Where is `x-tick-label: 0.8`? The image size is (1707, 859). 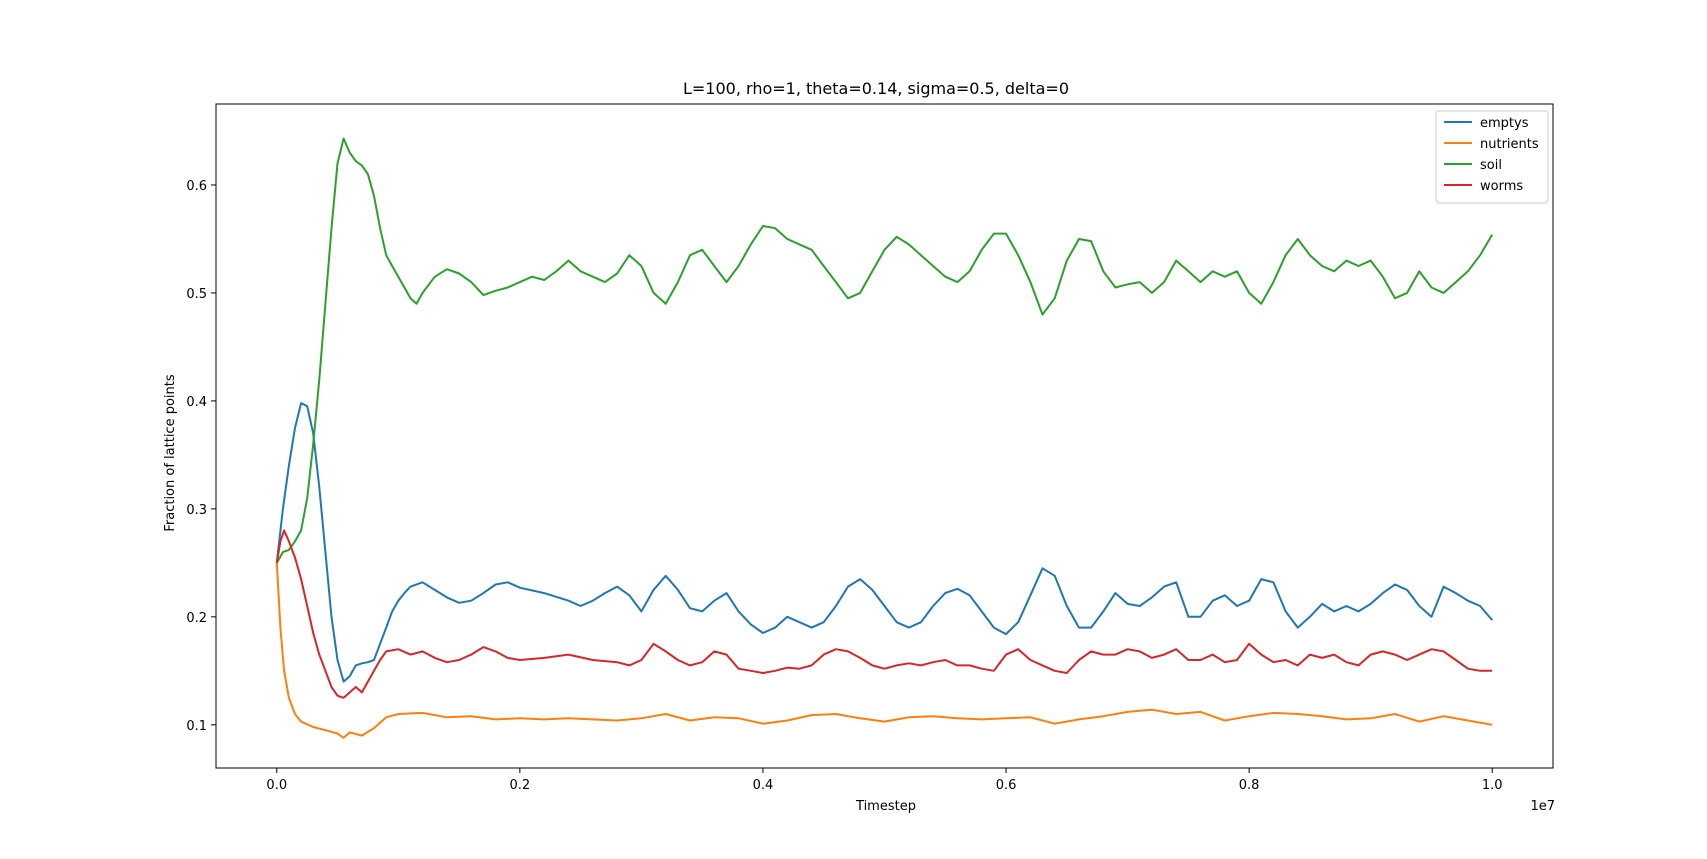
x-tick-label: 0.8 is located at coordinates (1249, 785).